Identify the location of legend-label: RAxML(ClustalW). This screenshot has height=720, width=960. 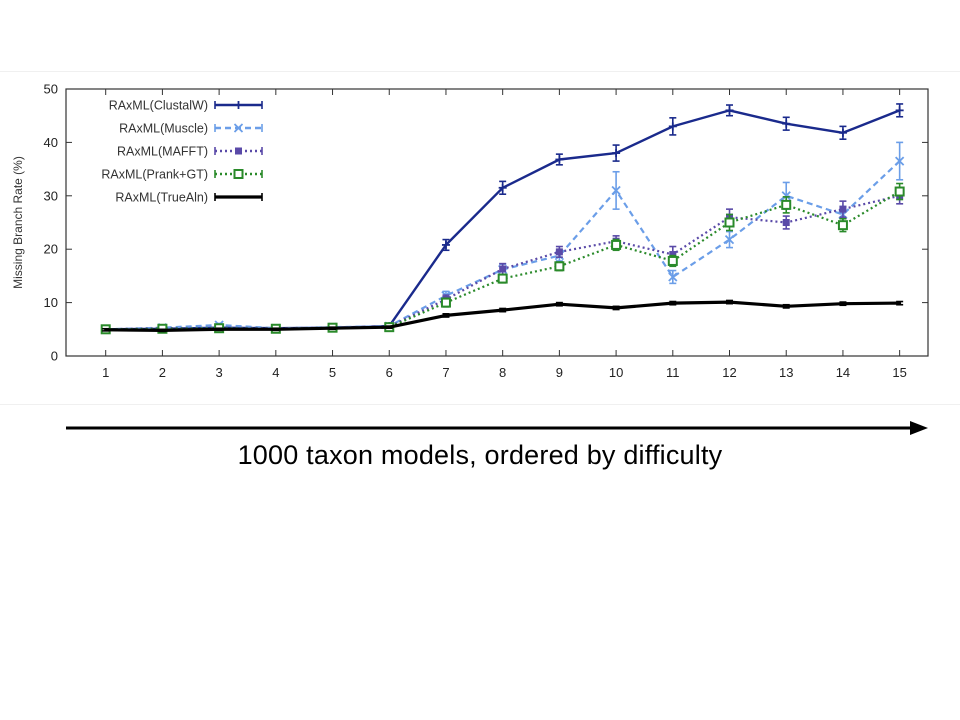
(158, 106).